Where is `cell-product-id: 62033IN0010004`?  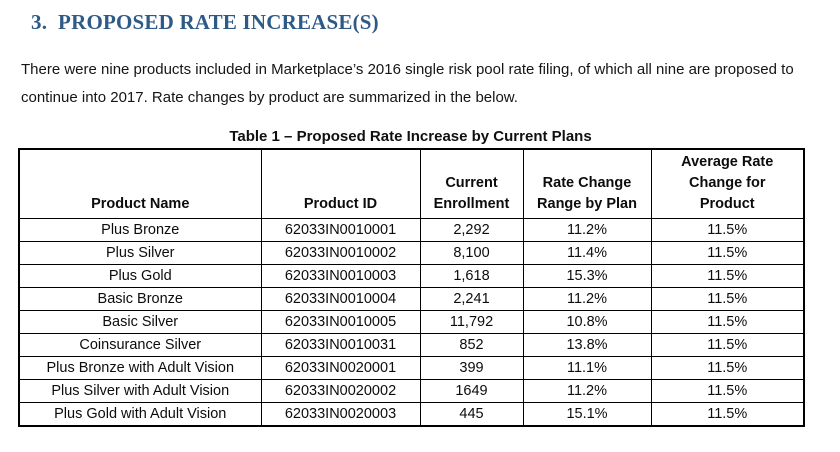
cell-product-id: 62033IN0010004 is located at coordinates (340, 299).